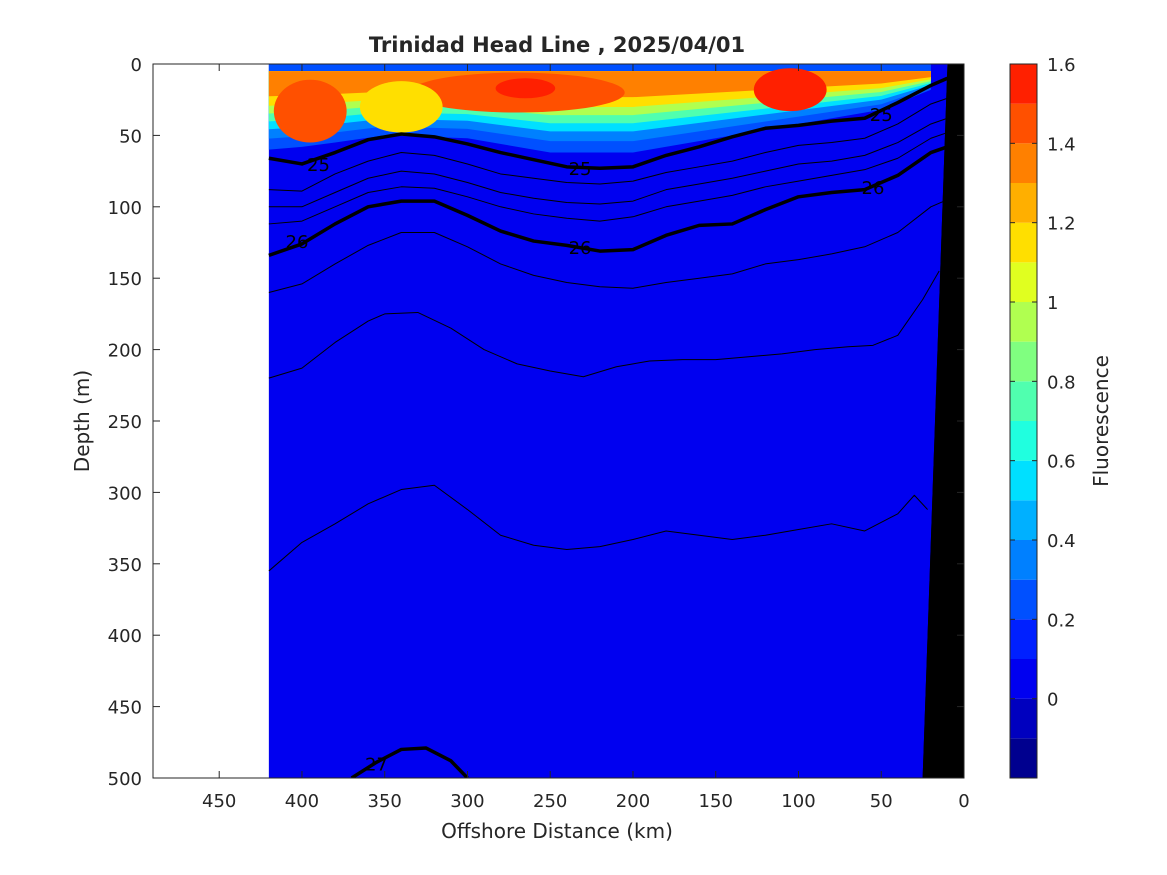  I want to click on y-tick-label: 250, so click(125, 422).